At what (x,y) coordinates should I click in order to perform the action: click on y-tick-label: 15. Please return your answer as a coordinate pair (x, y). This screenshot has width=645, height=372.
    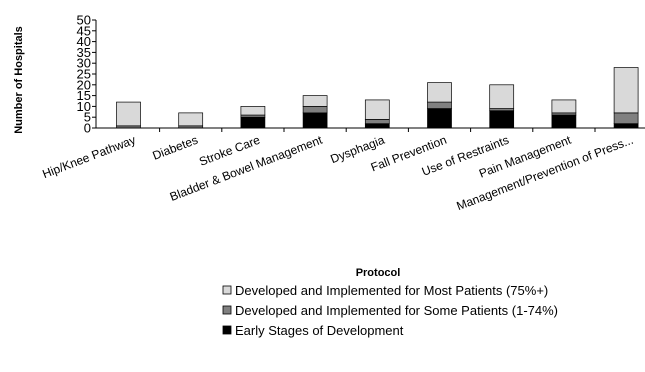
    Looking at the image, I should click on (84, 95).